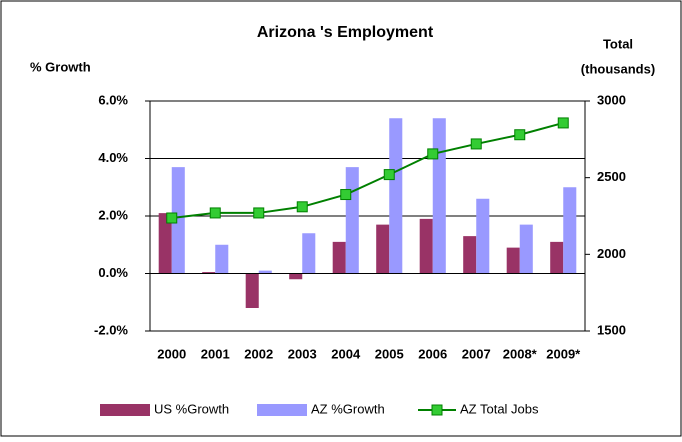  Describe the element at coordinates (563, 353) in the screenshot. I see `x-tick-label: 2009*` at that location.